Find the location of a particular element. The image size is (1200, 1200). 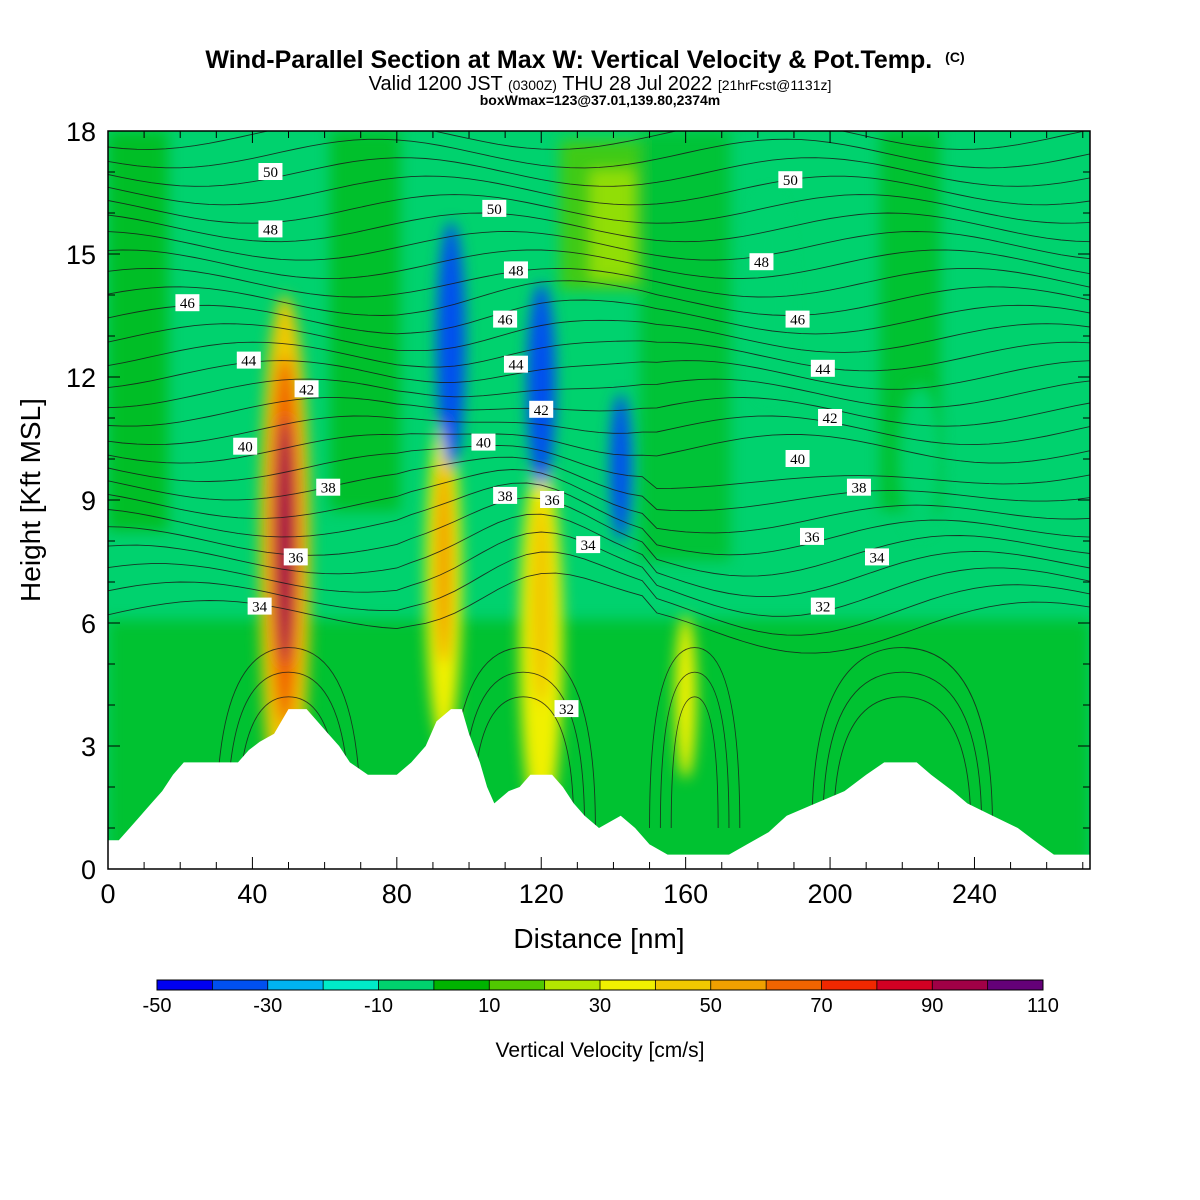

valid-time: Valid 1200 JST is located at coordinates (436, 84).